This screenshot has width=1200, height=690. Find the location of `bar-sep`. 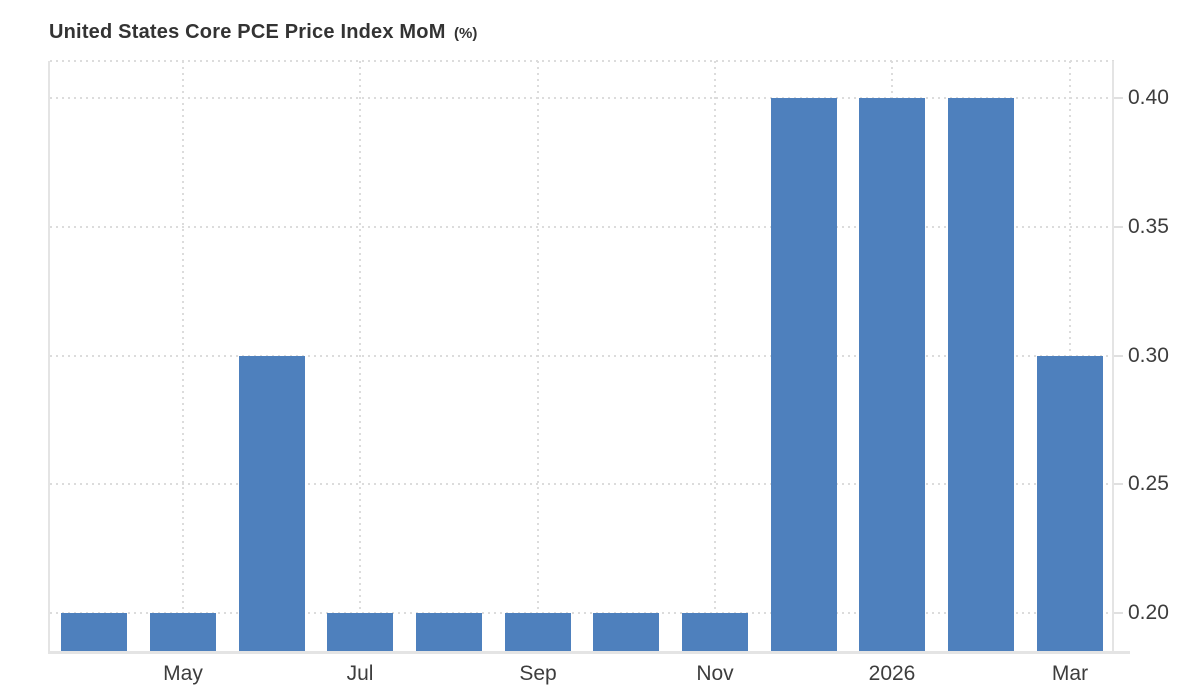

bar-sep is located at coordinates (538, 633).